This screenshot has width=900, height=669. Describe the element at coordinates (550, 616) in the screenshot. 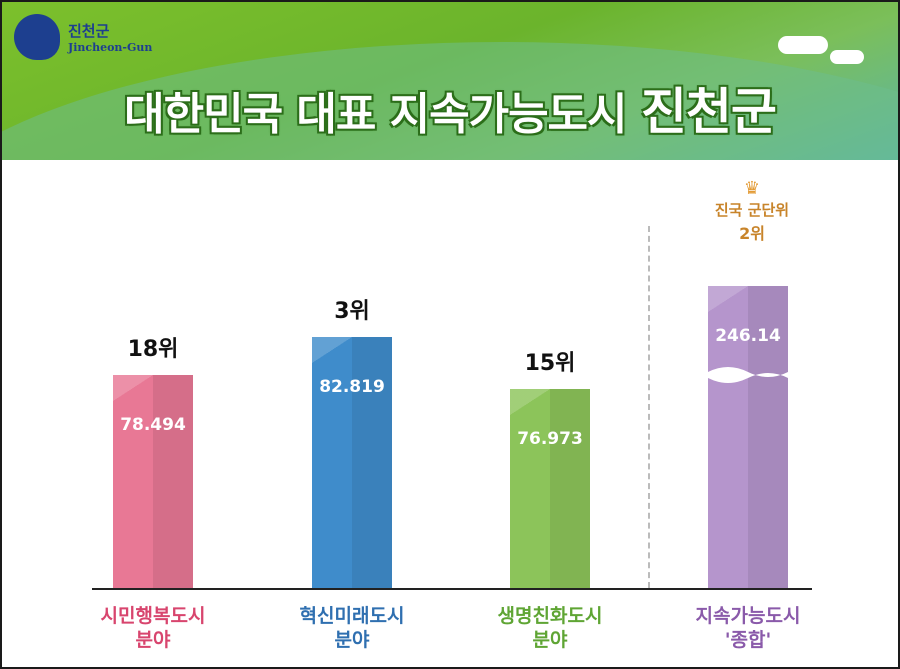

I see `category-label-line: 생명친화도시` at that location.